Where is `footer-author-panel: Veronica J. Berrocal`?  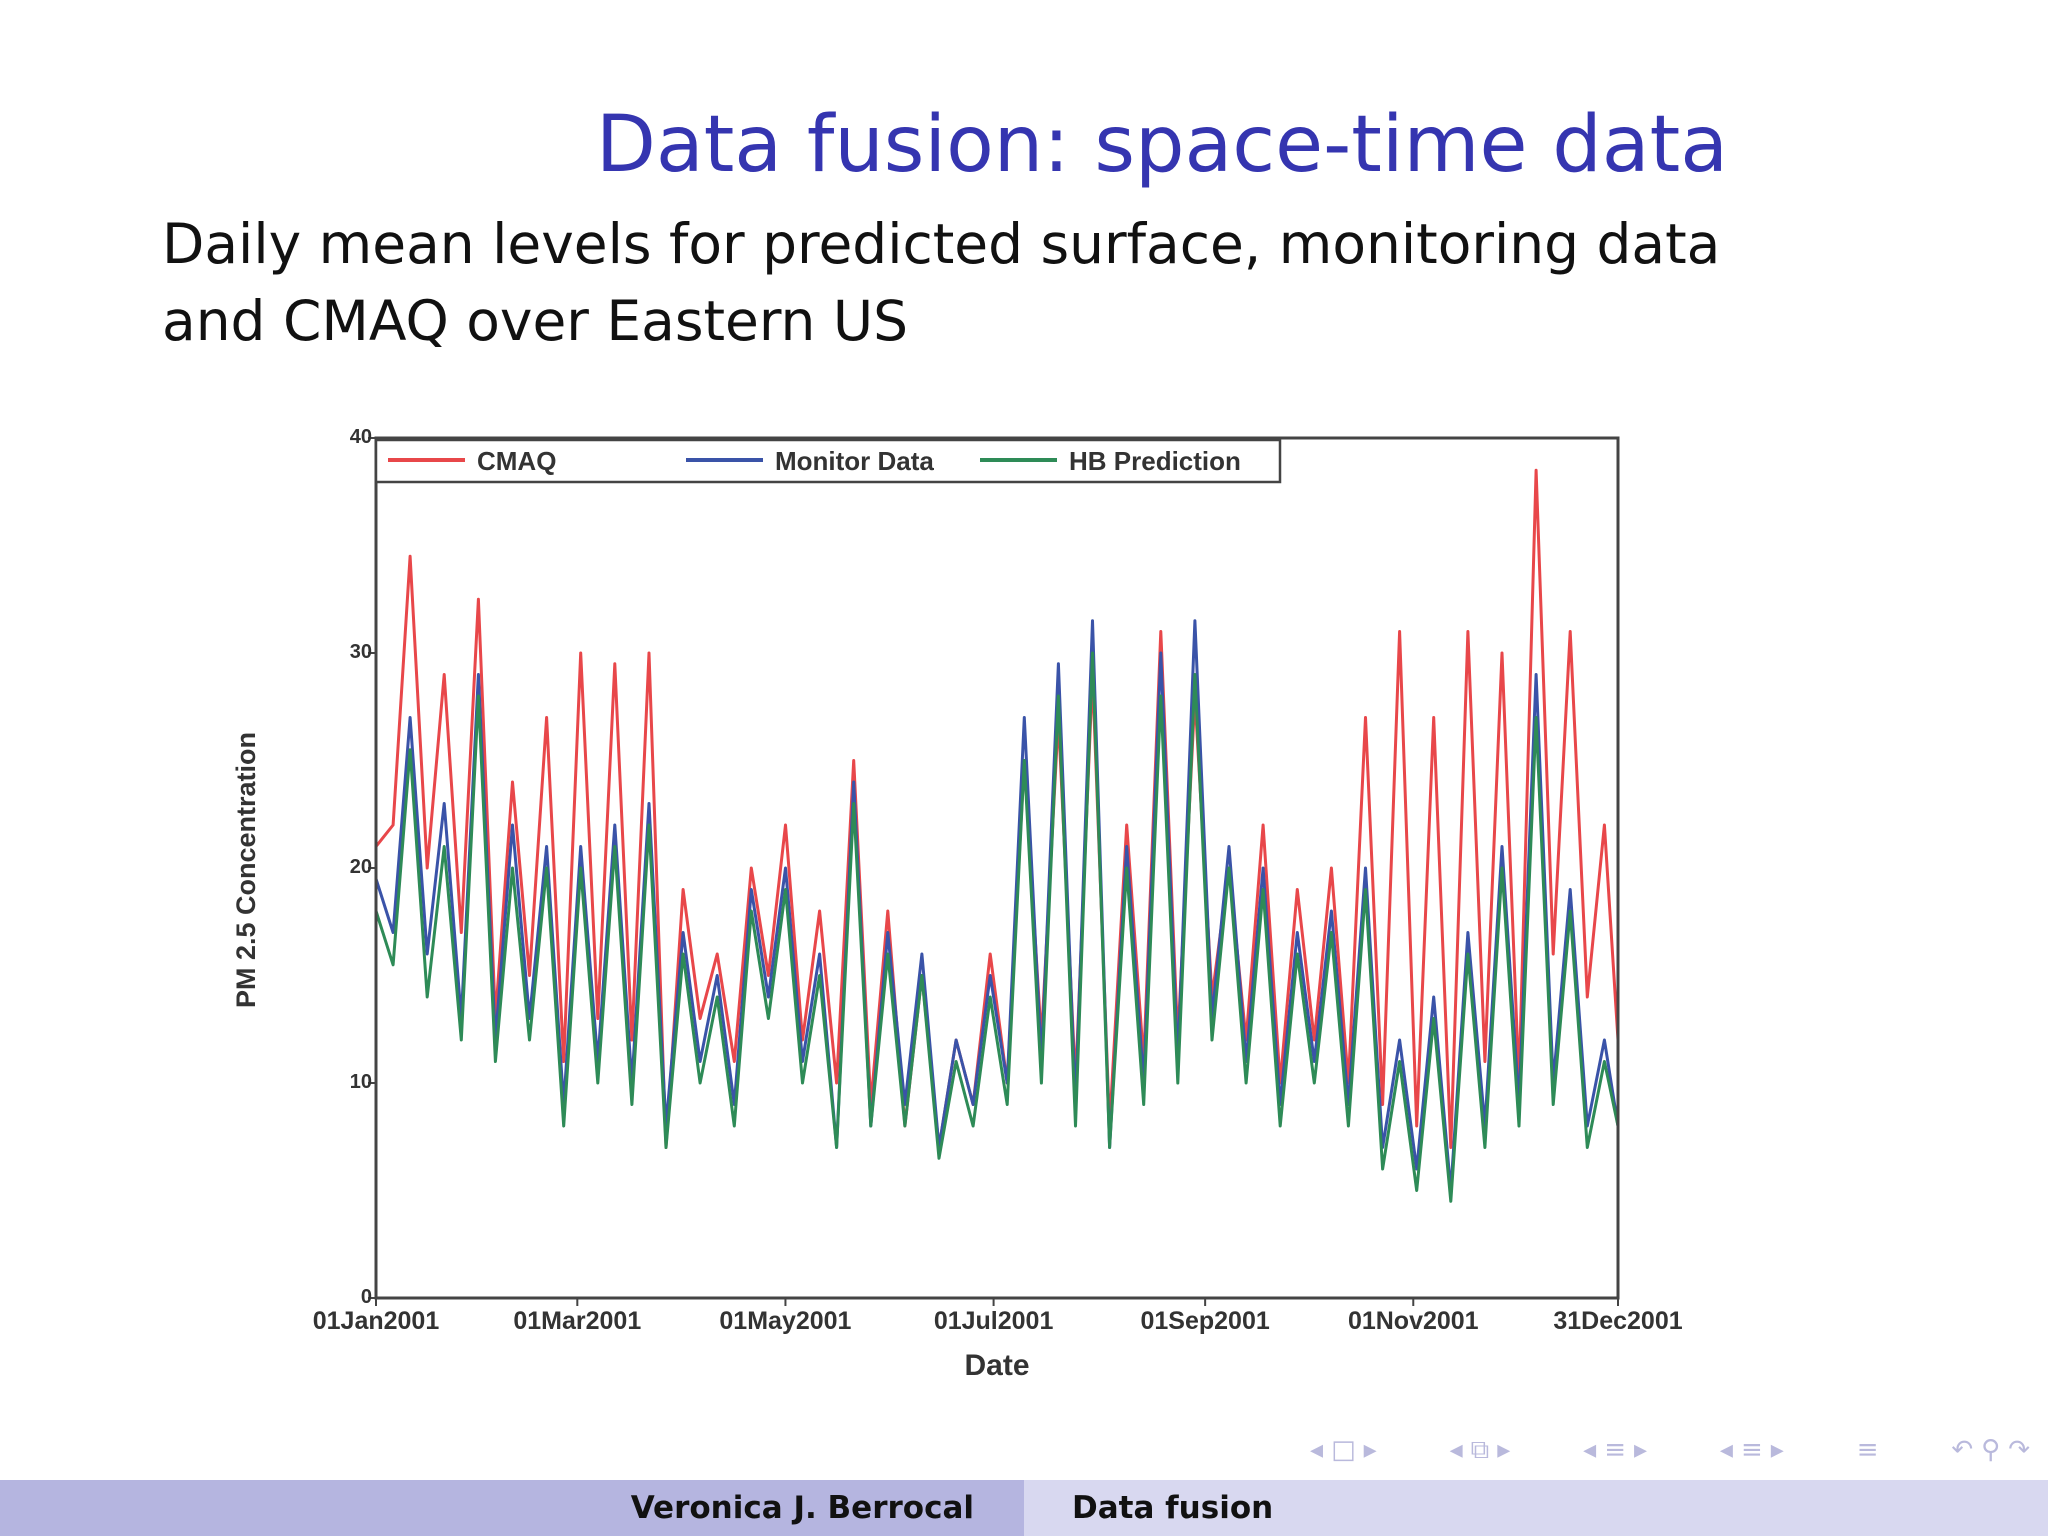 footer-author-panel: Veronica J. Berrocal is located at coordinates (512, 1508).